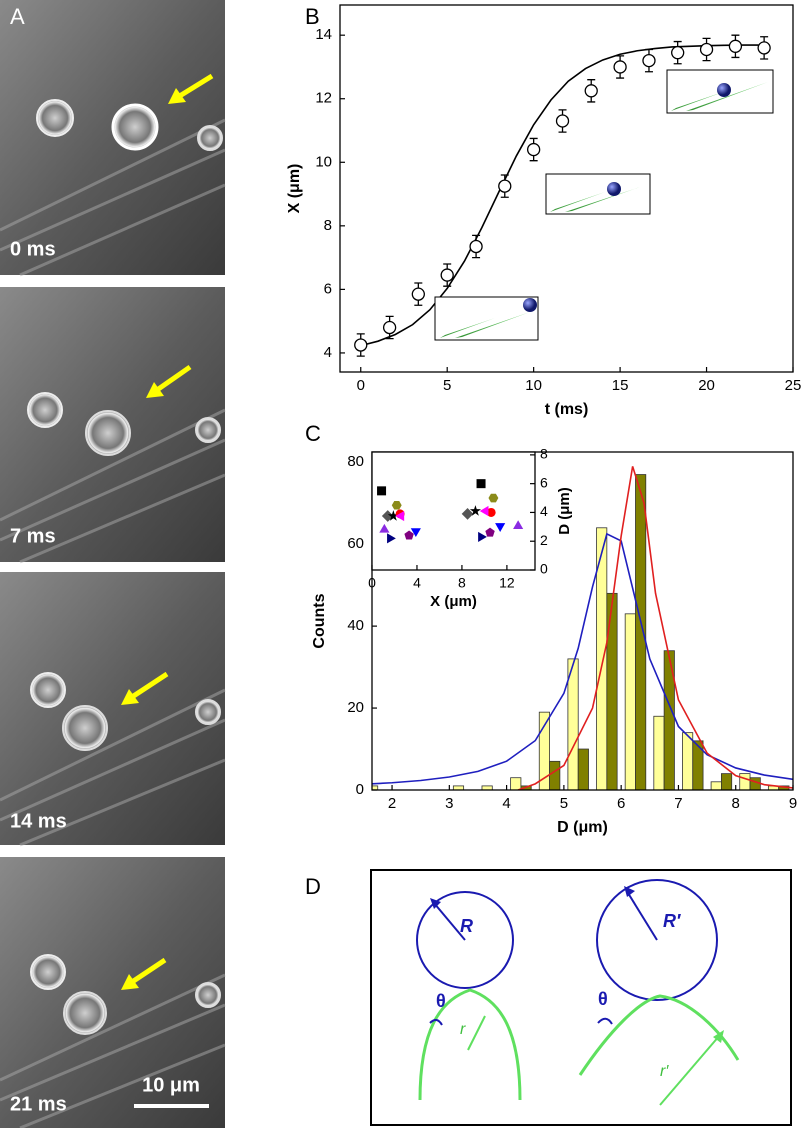 This screenshot has height=1128, width=805. Describe the element at coordinates (372, 583) in the screenshot. I see `x-tick-label: 0` at that location.